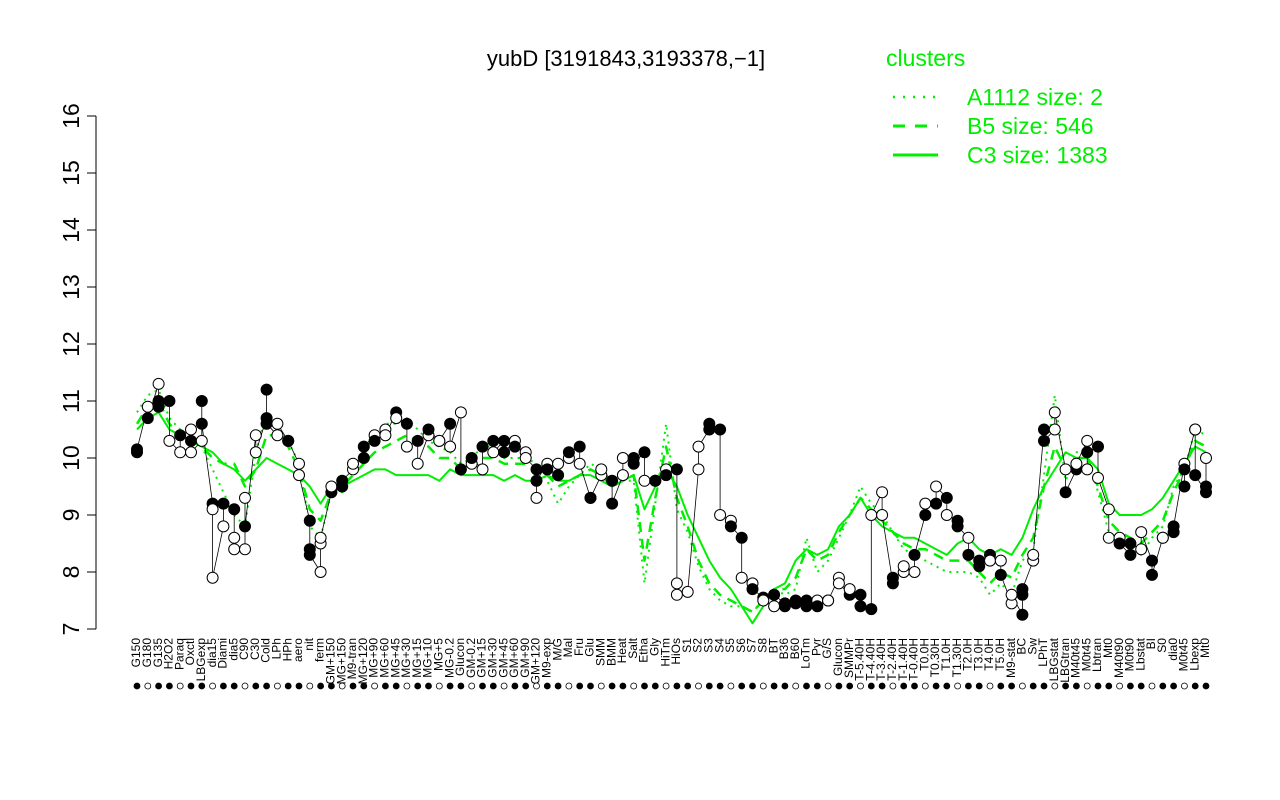  What do you see at coordinates (136, 653) in the screenshot?
I see `x-tick-label: G150` at bounding box center [136, 653].